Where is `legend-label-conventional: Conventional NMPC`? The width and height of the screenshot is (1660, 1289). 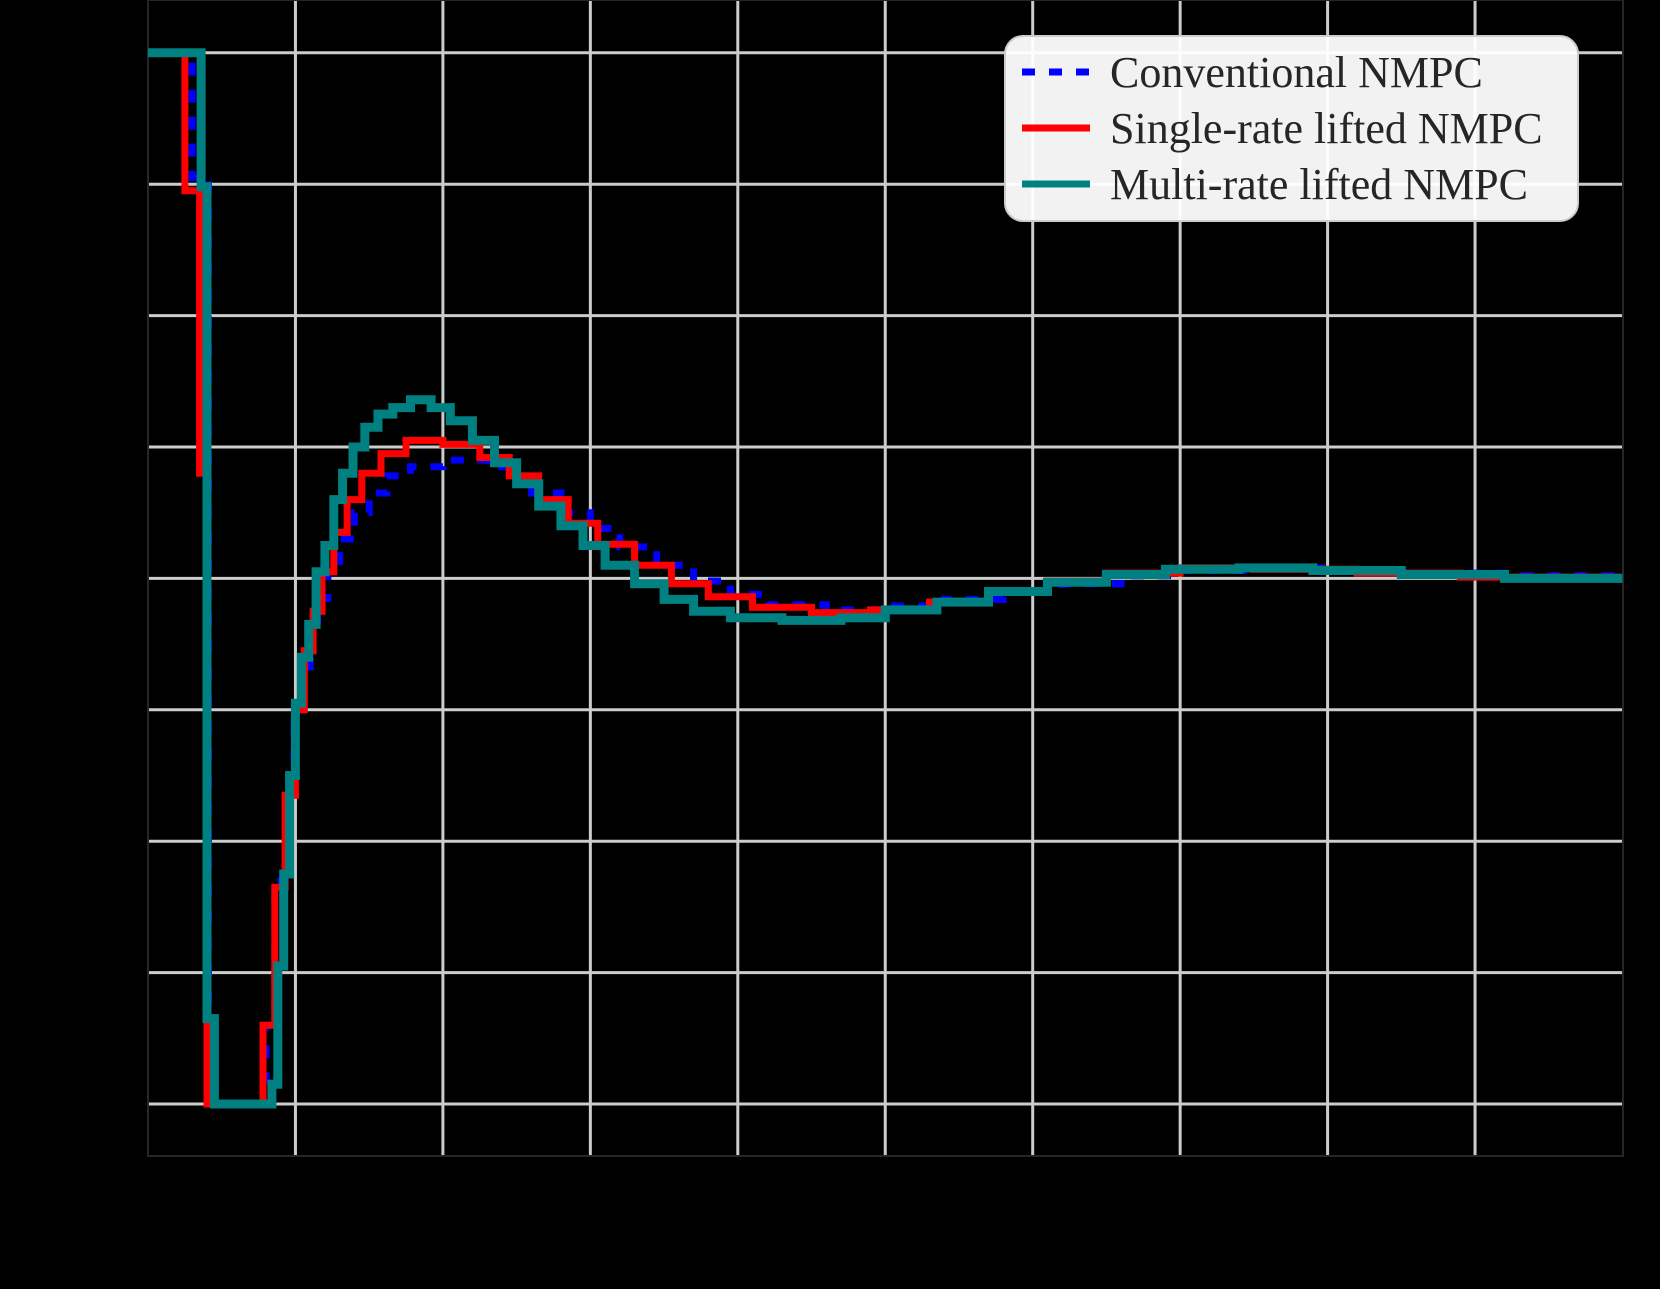 legend-label-conventional: Conventional NMPC is located at coordinates (1296, 72).